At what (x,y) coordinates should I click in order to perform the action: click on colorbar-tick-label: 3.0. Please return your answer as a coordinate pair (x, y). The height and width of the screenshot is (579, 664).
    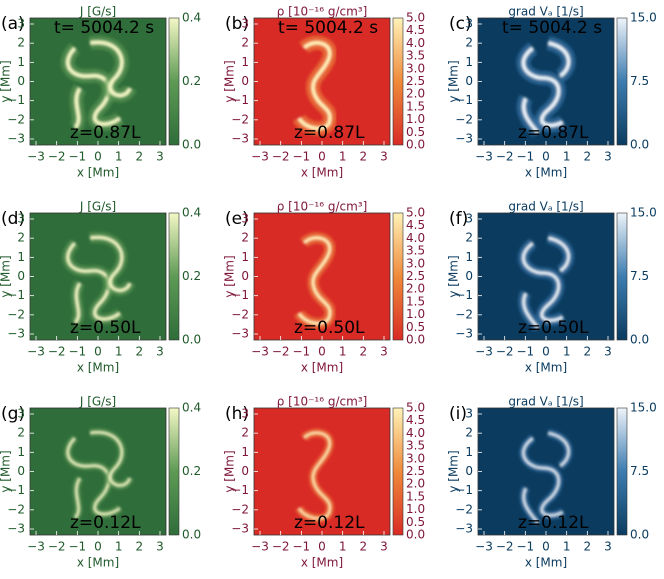
    Looking at the image, I should click on (415, 68).